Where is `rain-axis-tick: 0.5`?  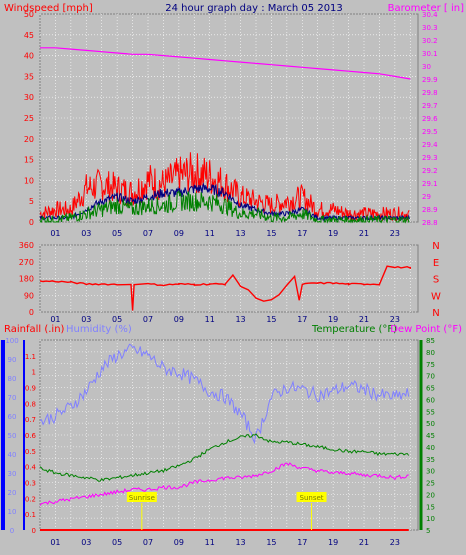 rain-axis-tick: 0.5 is located at coordinates (30, 452).